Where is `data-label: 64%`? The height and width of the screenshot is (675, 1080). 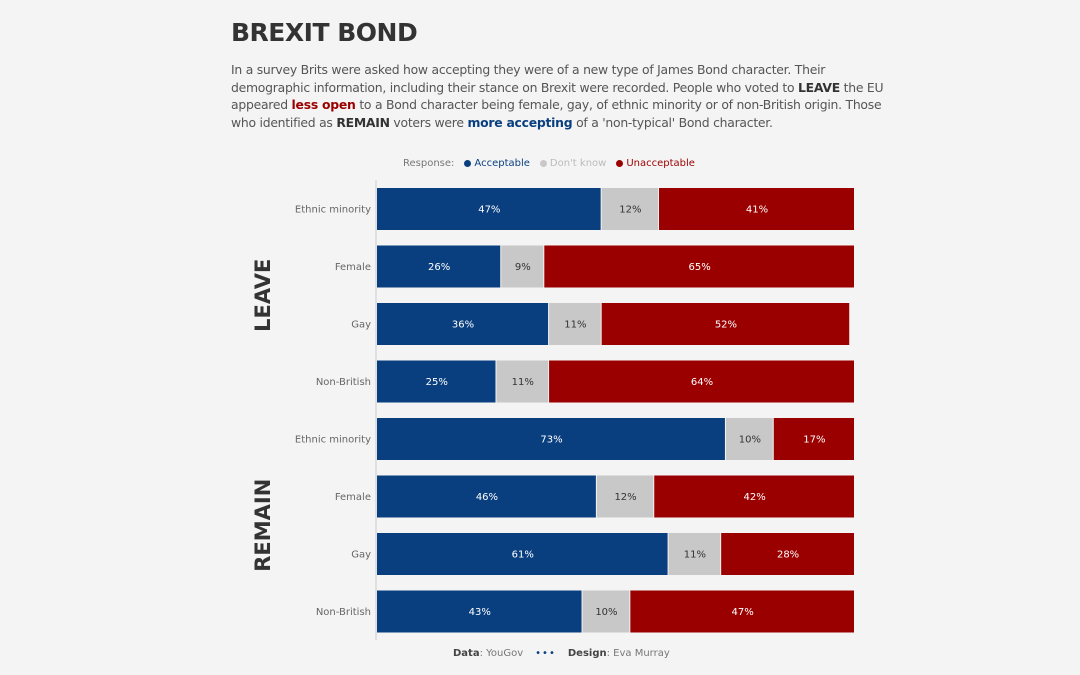
data-label: 64% is located at coordinates (702, 382).